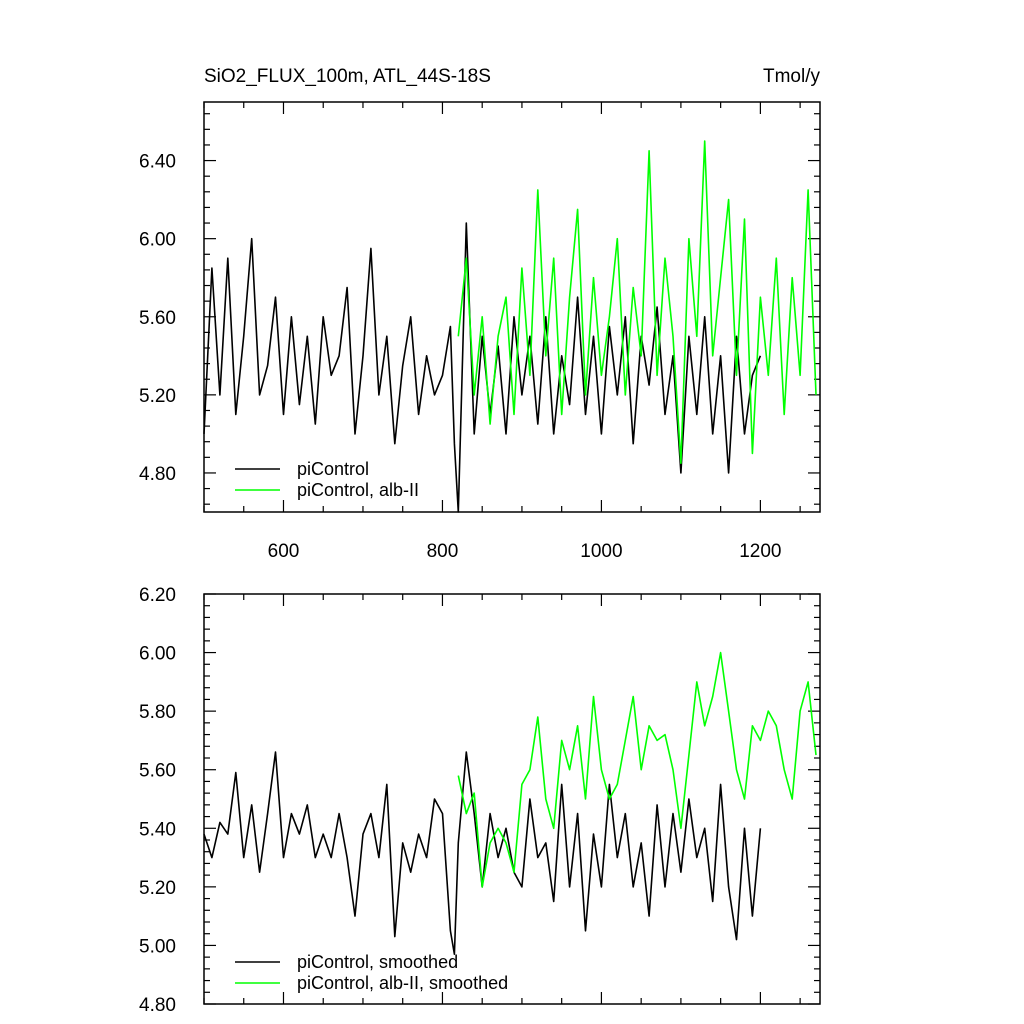 This screenshot has height=1024, width=1024. Describe the element at coordinates (157, 162) in the screenshot. I see `y-tick-label: 6.40` at that location.